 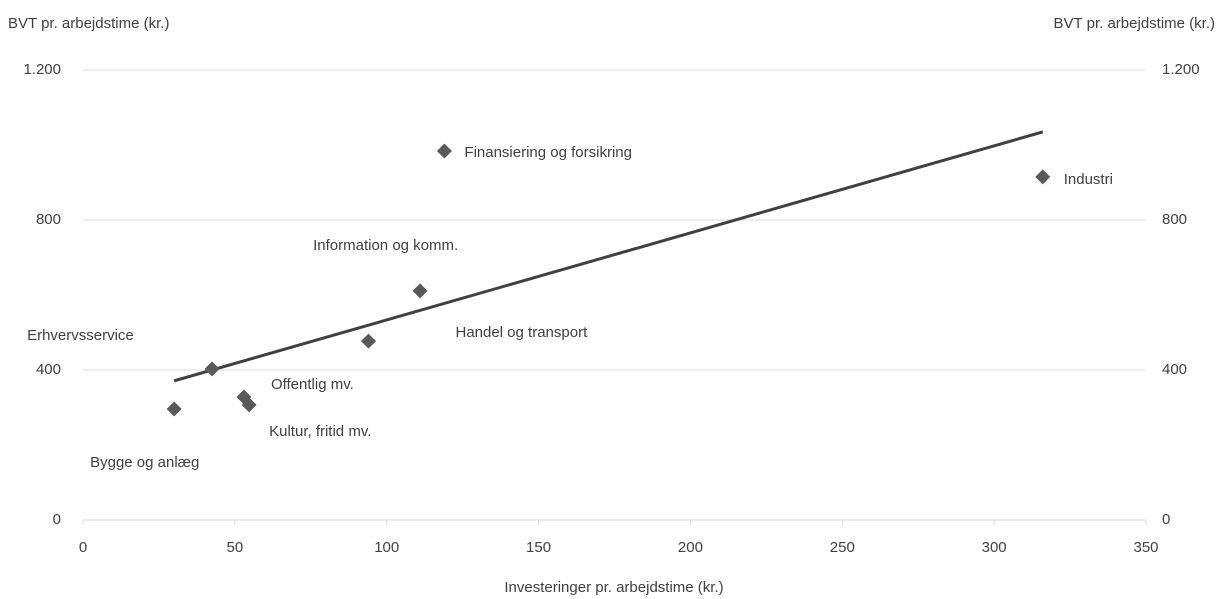 What do you see at coordinates (235, 547) in the screenshot?
I see `x-tick-label: 50` at bounding box center [235, 547].